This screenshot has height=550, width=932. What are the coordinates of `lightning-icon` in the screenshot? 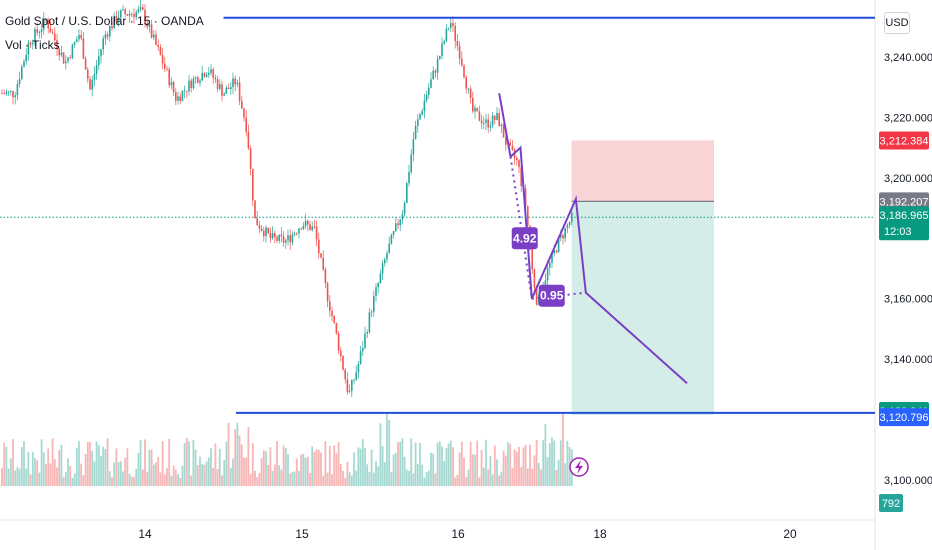 It's located at (579, 467).